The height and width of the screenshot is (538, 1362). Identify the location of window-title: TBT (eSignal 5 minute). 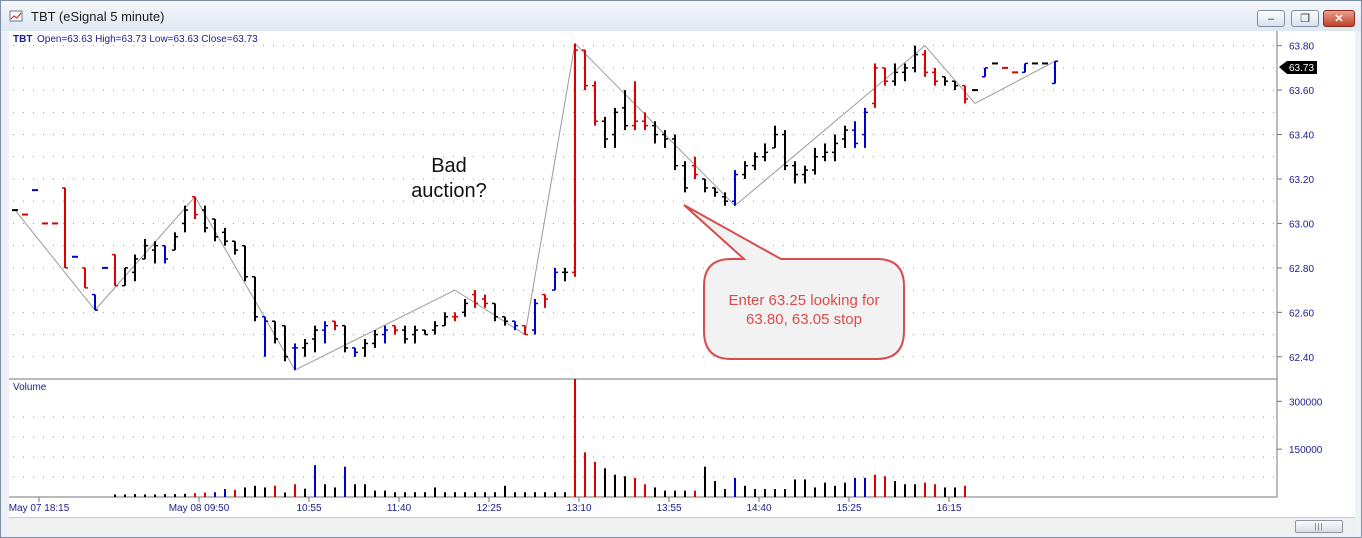
(98, 16).